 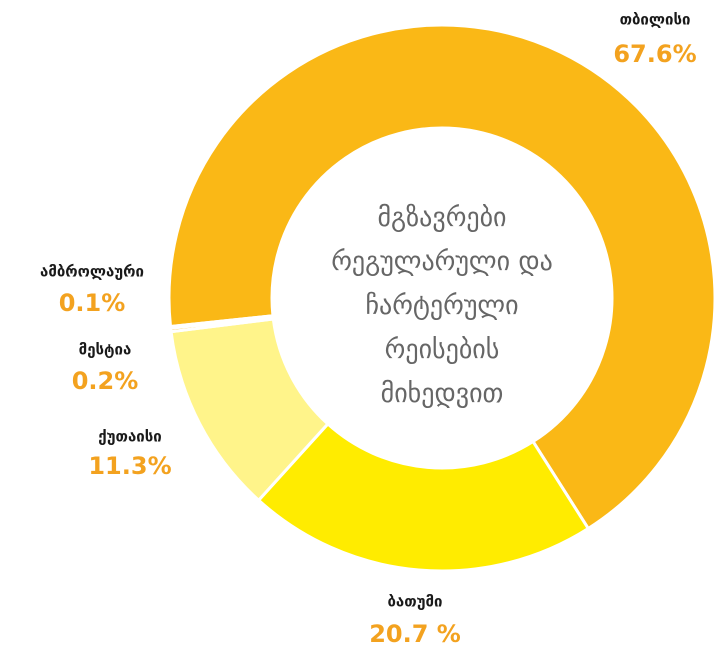 What do you see at coordinates (129, 437) in the screenshot?
I see `segment-name: ქუთაისი` at bounding box center [129, 437].